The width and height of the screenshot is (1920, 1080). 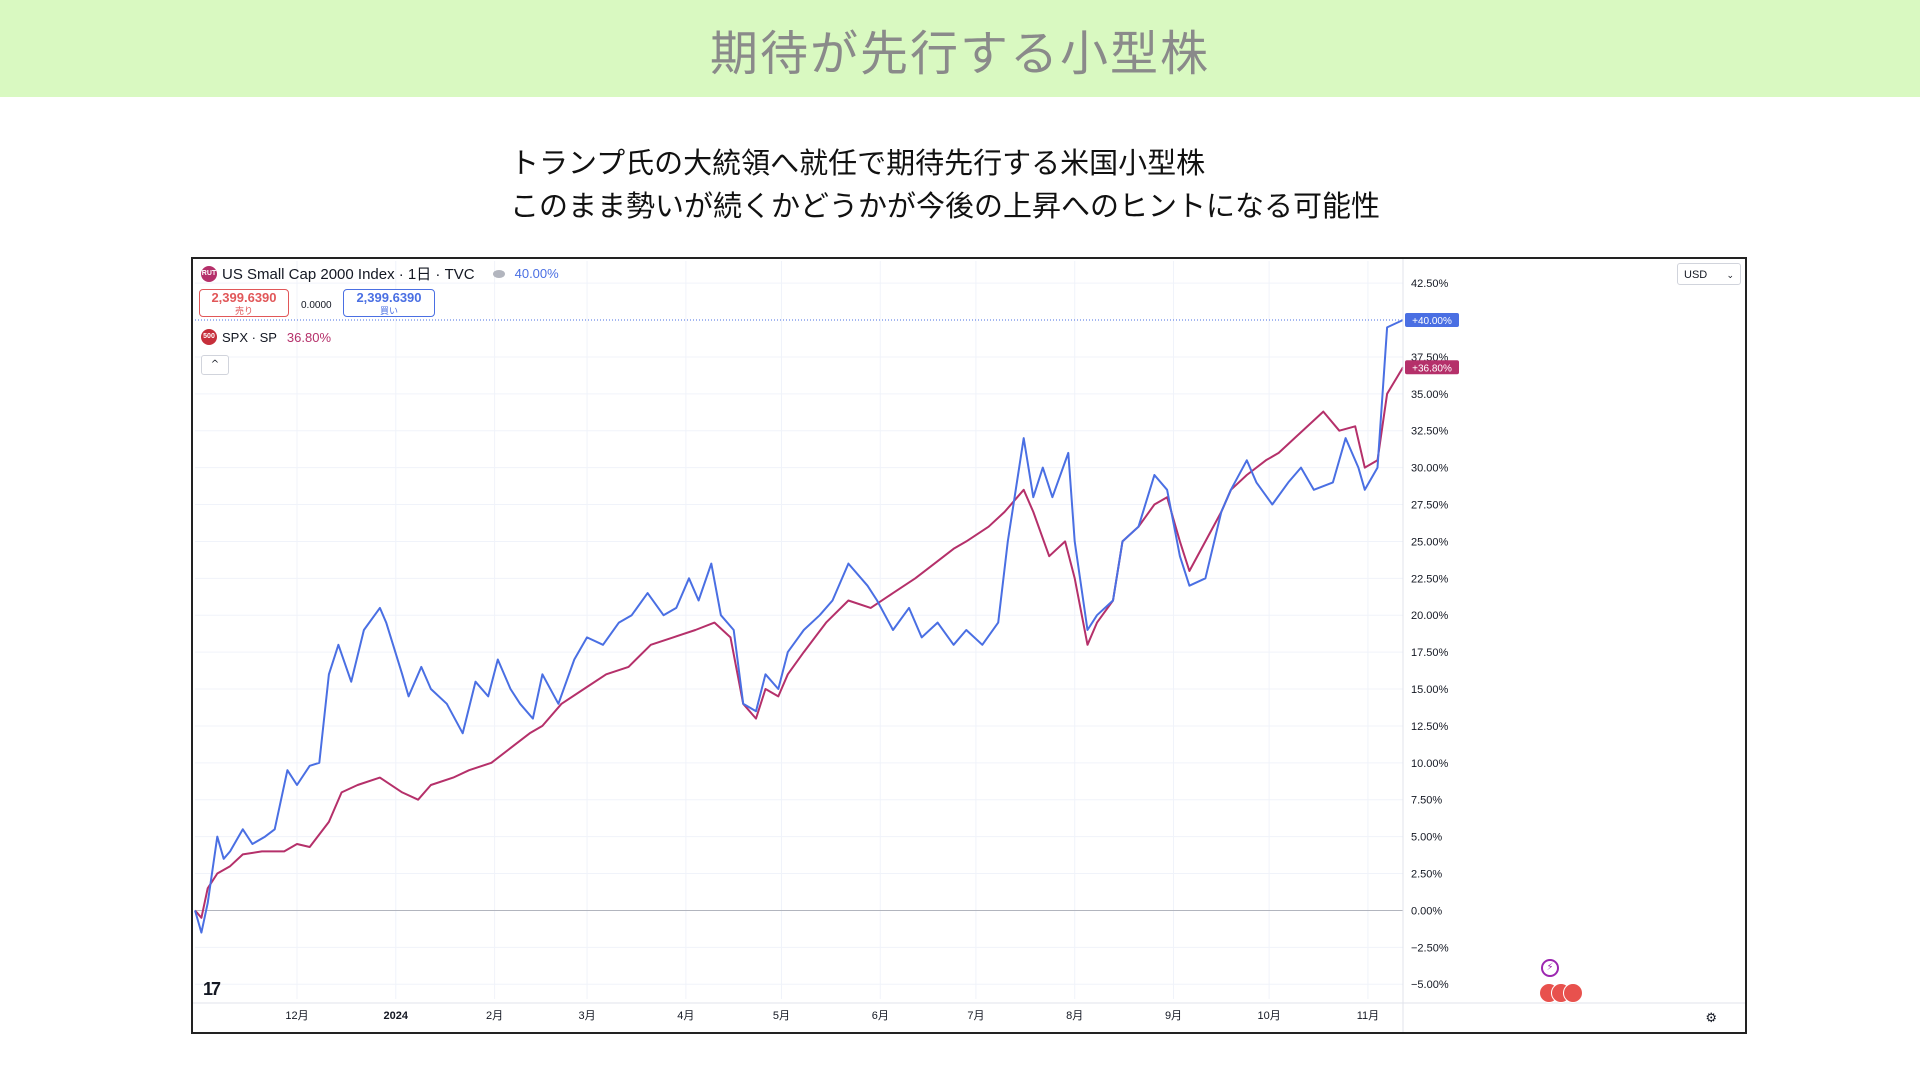 I want to click on y-tick-label: 15.00%, so click(x=1430, y=690).